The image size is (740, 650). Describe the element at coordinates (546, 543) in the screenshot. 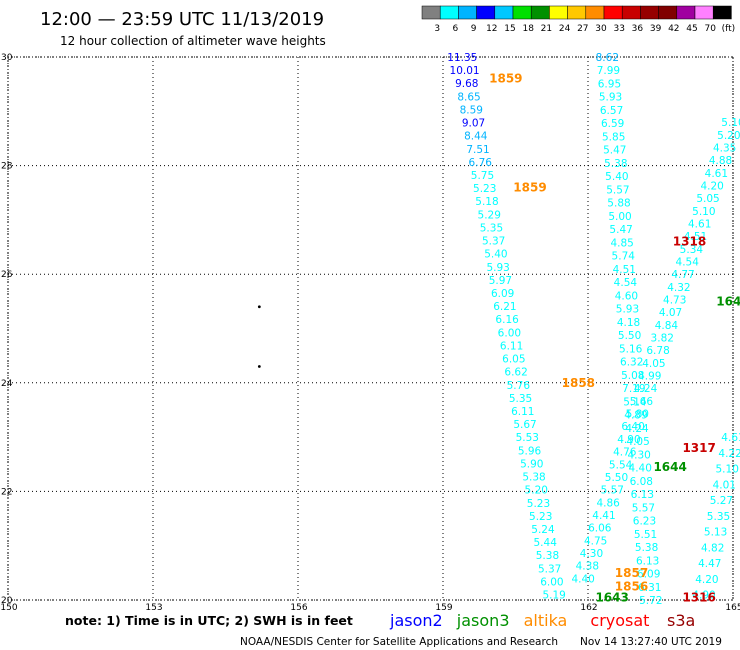

I see `wave-height-value: 5.44` at that location.